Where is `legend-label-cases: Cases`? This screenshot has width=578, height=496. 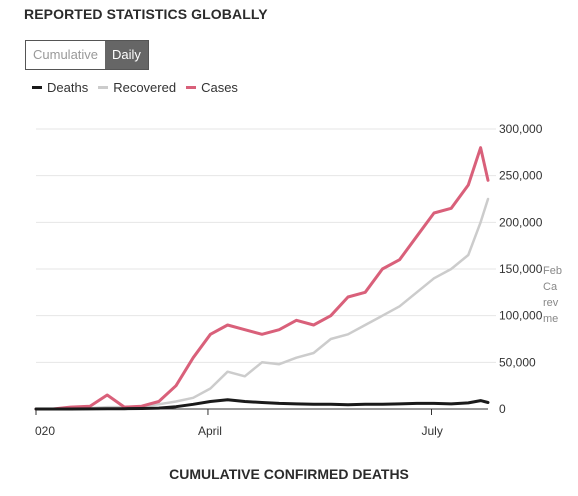
legend-label-cases: Cases is located at coordinates (219, 87).